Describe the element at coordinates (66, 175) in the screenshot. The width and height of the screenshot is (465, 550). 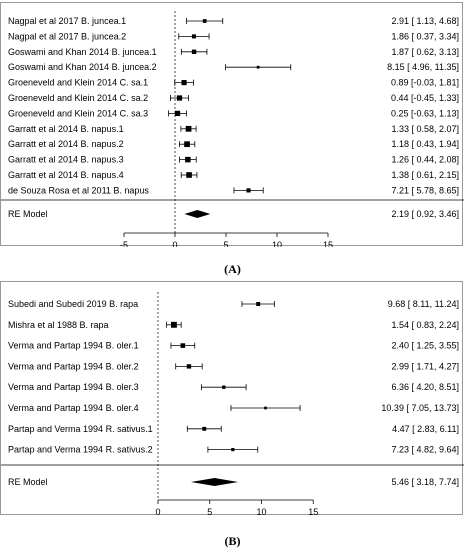
I see `study-11-label: Garratt et al 2014 B. napus.4` at that location.